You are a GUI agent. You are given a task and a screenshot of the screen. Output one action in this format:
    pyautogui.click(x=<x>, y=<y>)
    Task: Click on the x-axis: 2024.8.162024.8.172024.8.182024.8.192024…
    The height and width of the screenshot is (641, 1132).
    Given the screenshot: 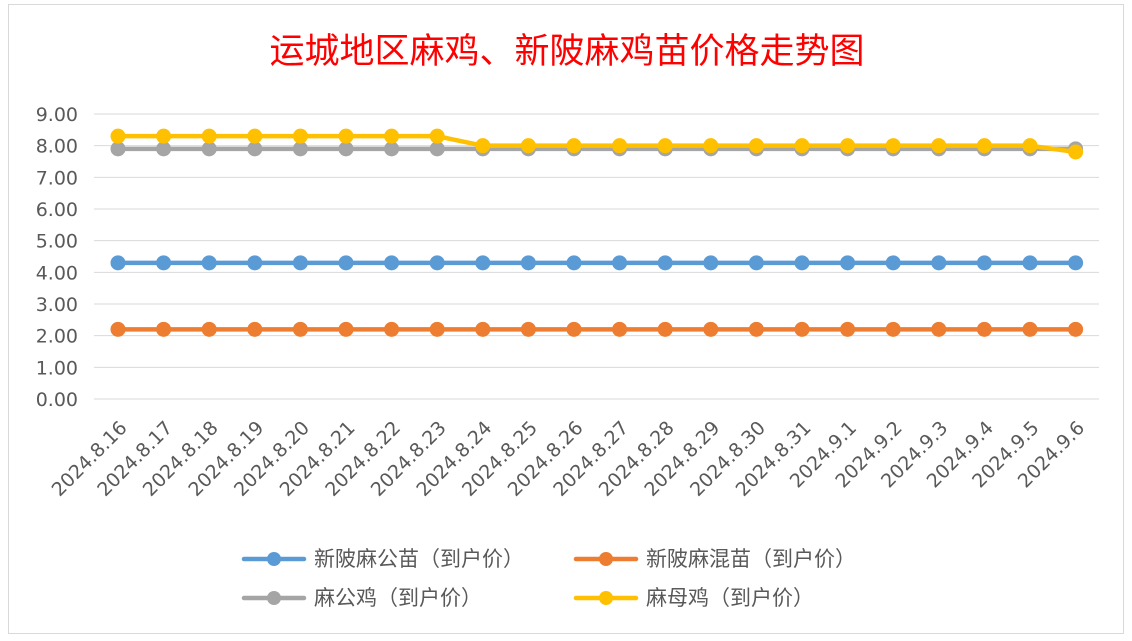 What is the action you would take?
    pyautogui.click(x=569, y=459)
    